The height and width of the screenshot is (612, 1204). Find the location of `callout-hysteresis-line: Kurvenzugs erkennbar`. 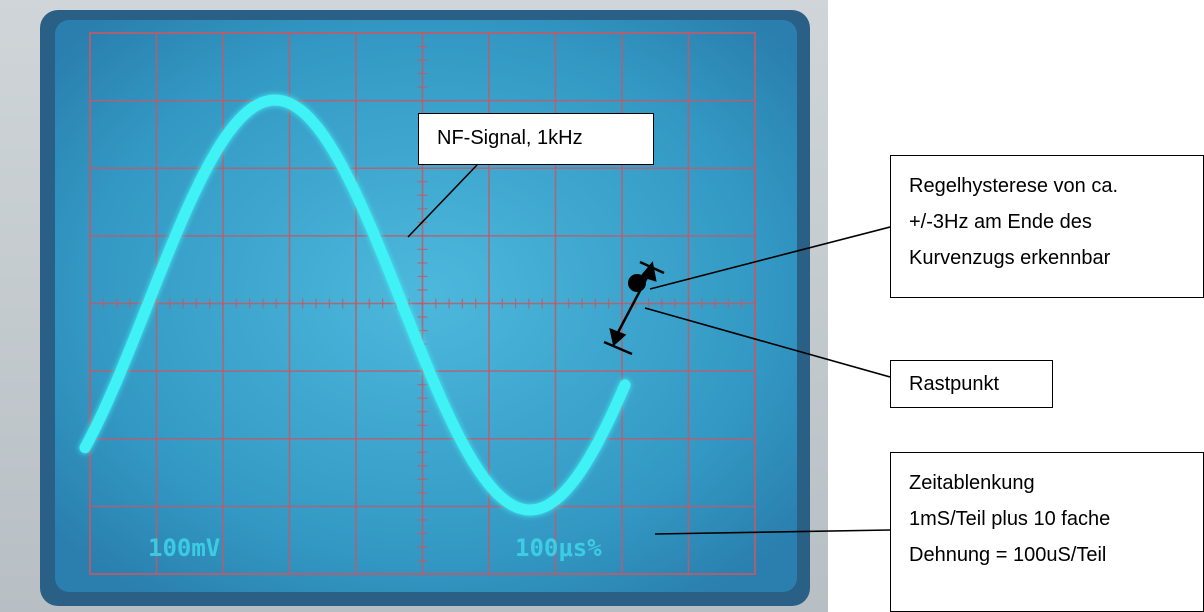

callout-hysteresis-line: Kurvenzugs erkennbar is located at coordinates (1010, 258).